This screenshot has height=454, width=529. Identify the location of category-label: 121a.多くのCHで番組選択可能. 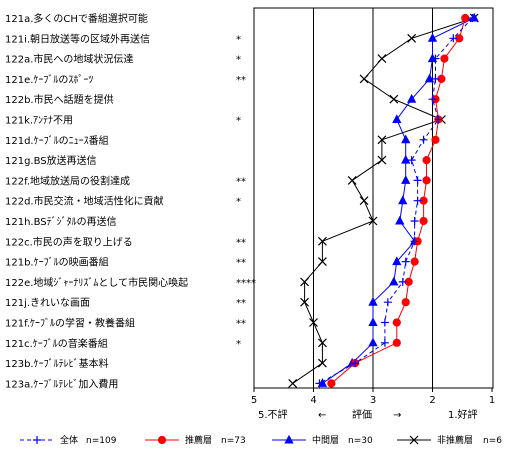
(76, 18).